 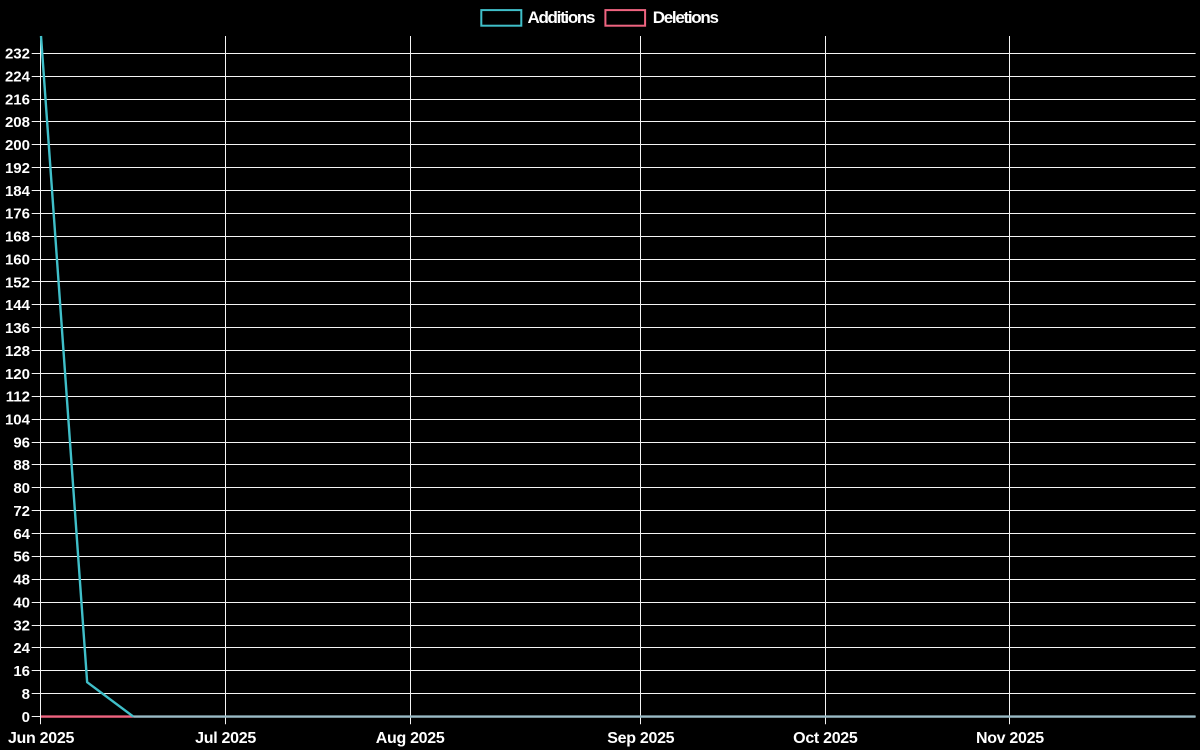 I want to click on svg-text: 120, so click(x=17, y=374).